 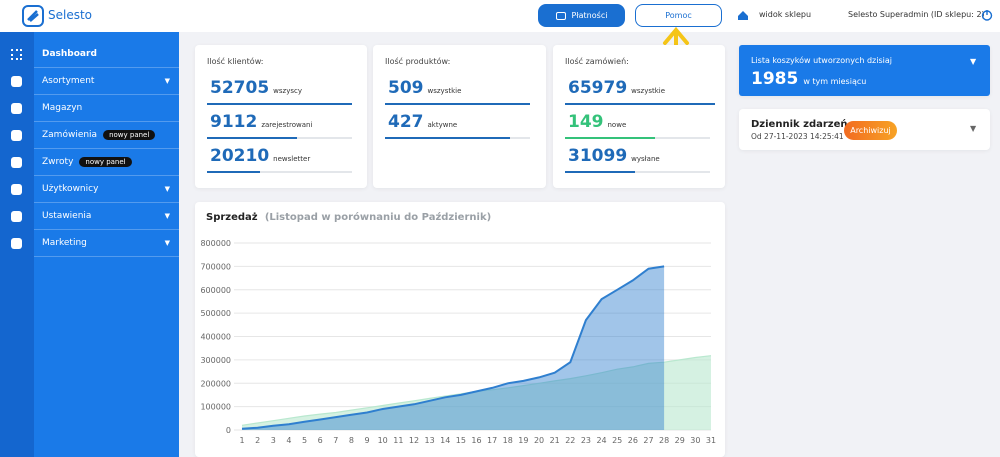 What do you see at coordinates (70, 189) in the screenshot?
I see `menu-label: Użytkownicy` at bounding box center [70, 189].